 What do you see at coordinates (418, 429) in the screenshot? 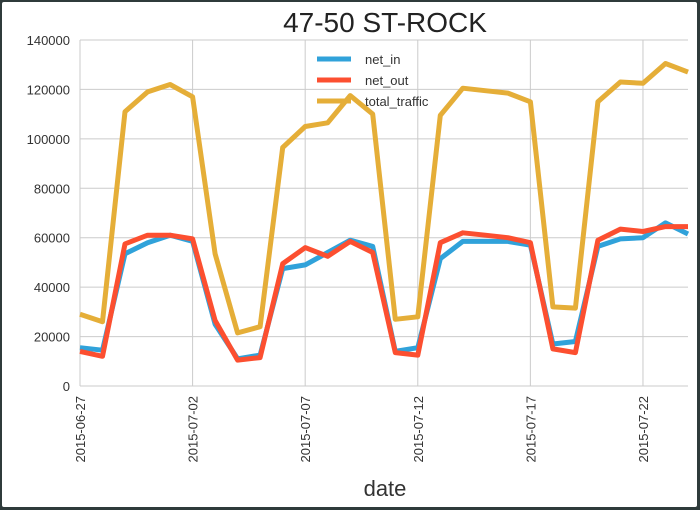
I see `x-tick-label: 2015-07-12` at bounding box center [418, 429].